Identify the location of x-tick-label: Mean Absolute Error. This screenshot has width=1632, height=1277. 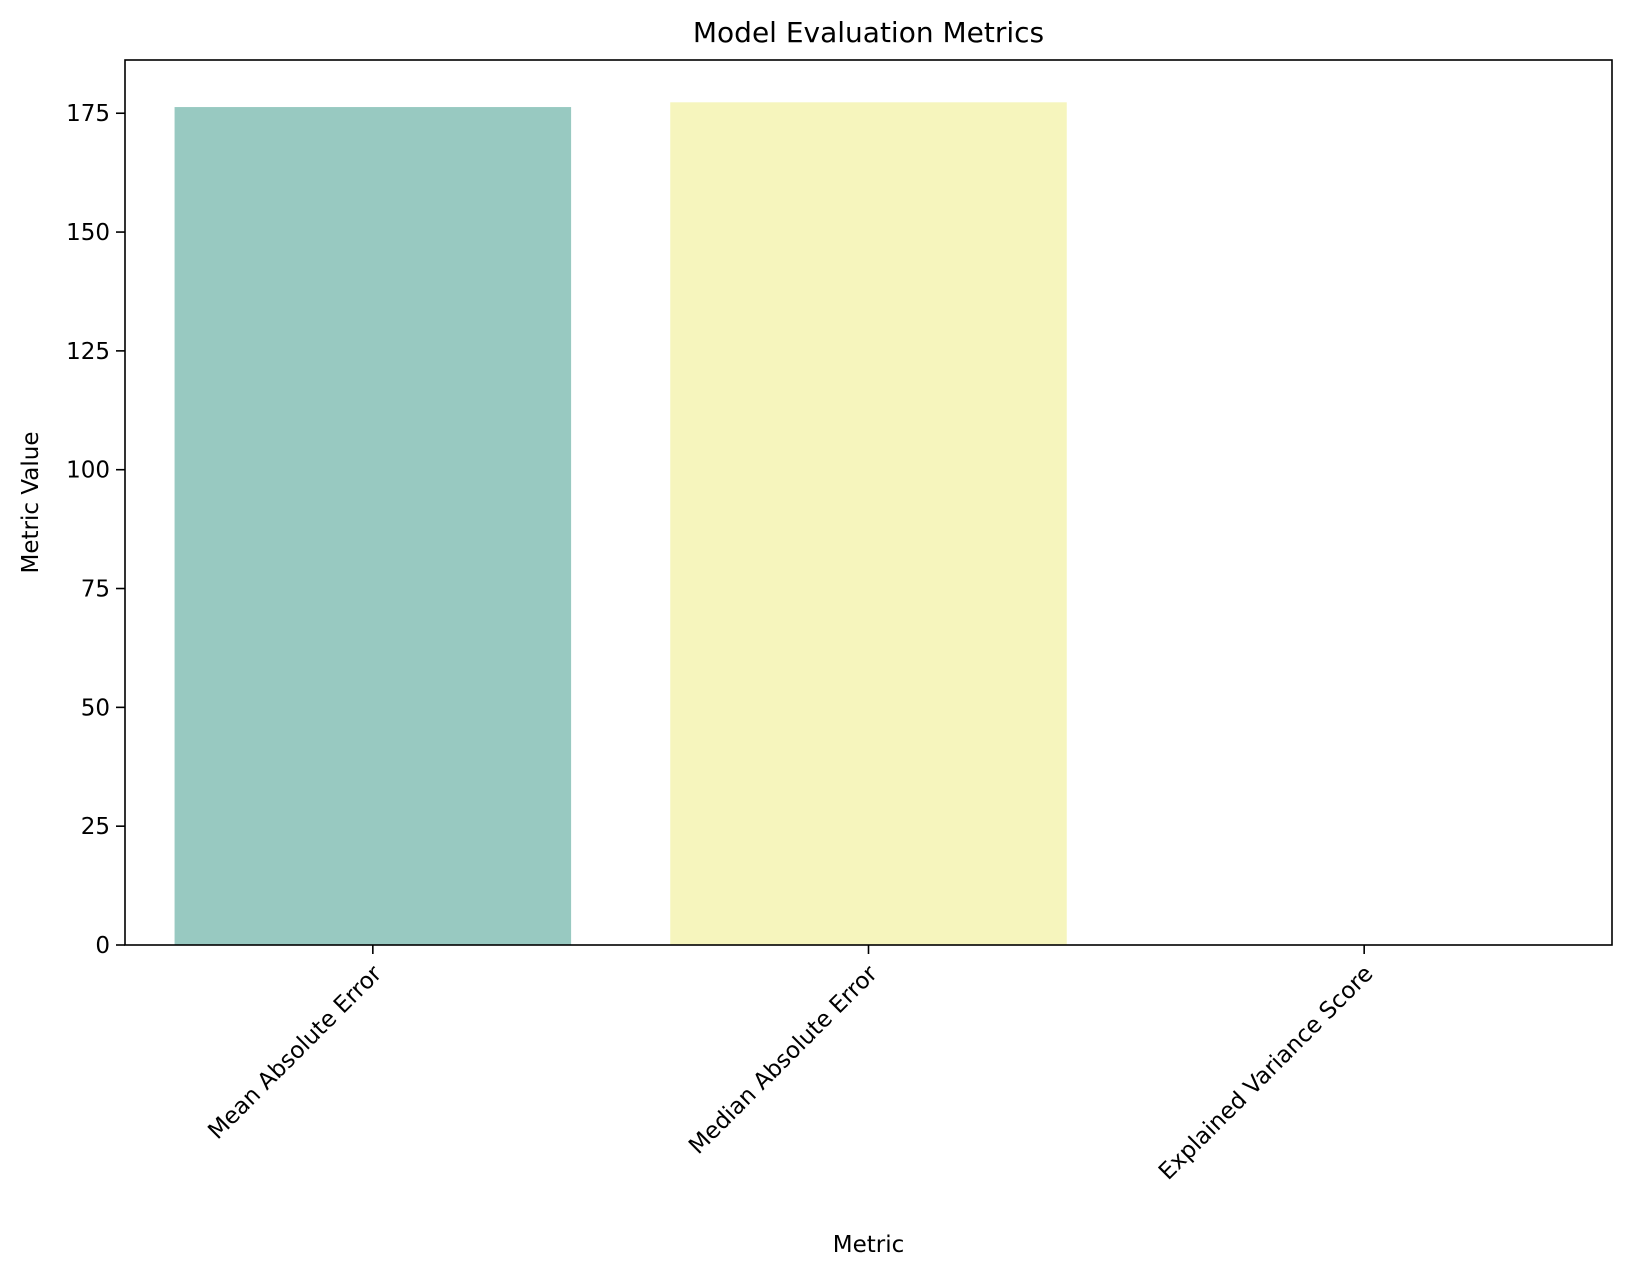
(295, 1052).